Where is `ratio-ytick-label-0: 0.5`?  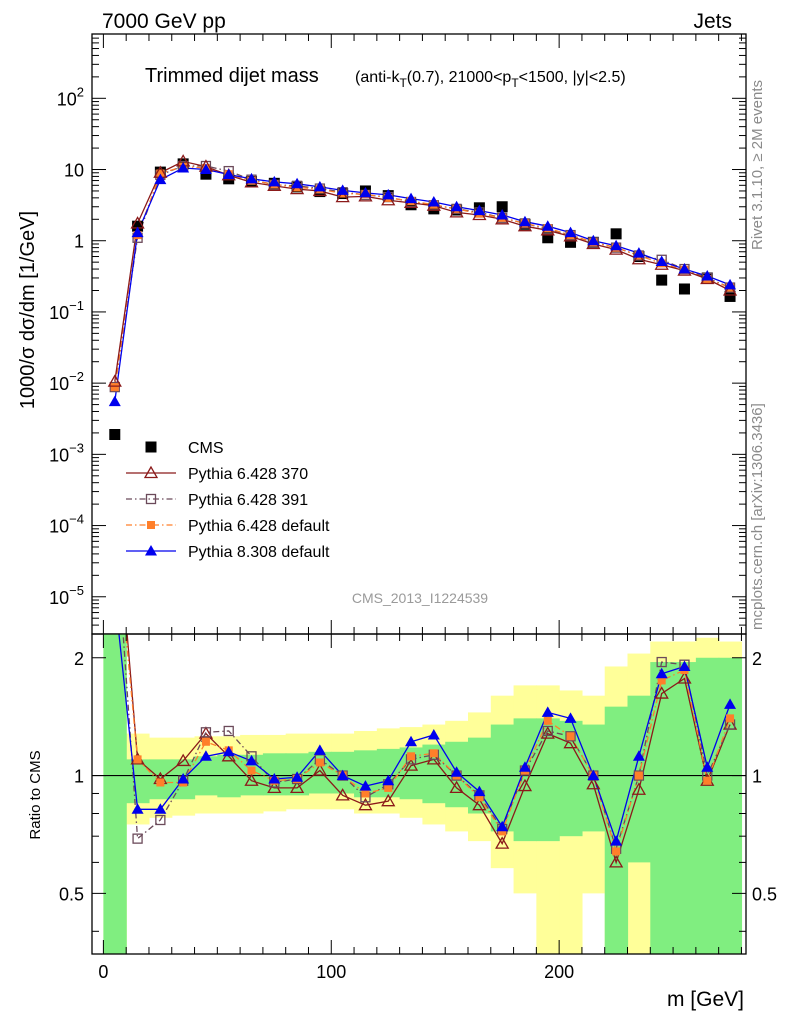 ratio-ytick-label-0: 0.5 is located at coordinates (71, 894).